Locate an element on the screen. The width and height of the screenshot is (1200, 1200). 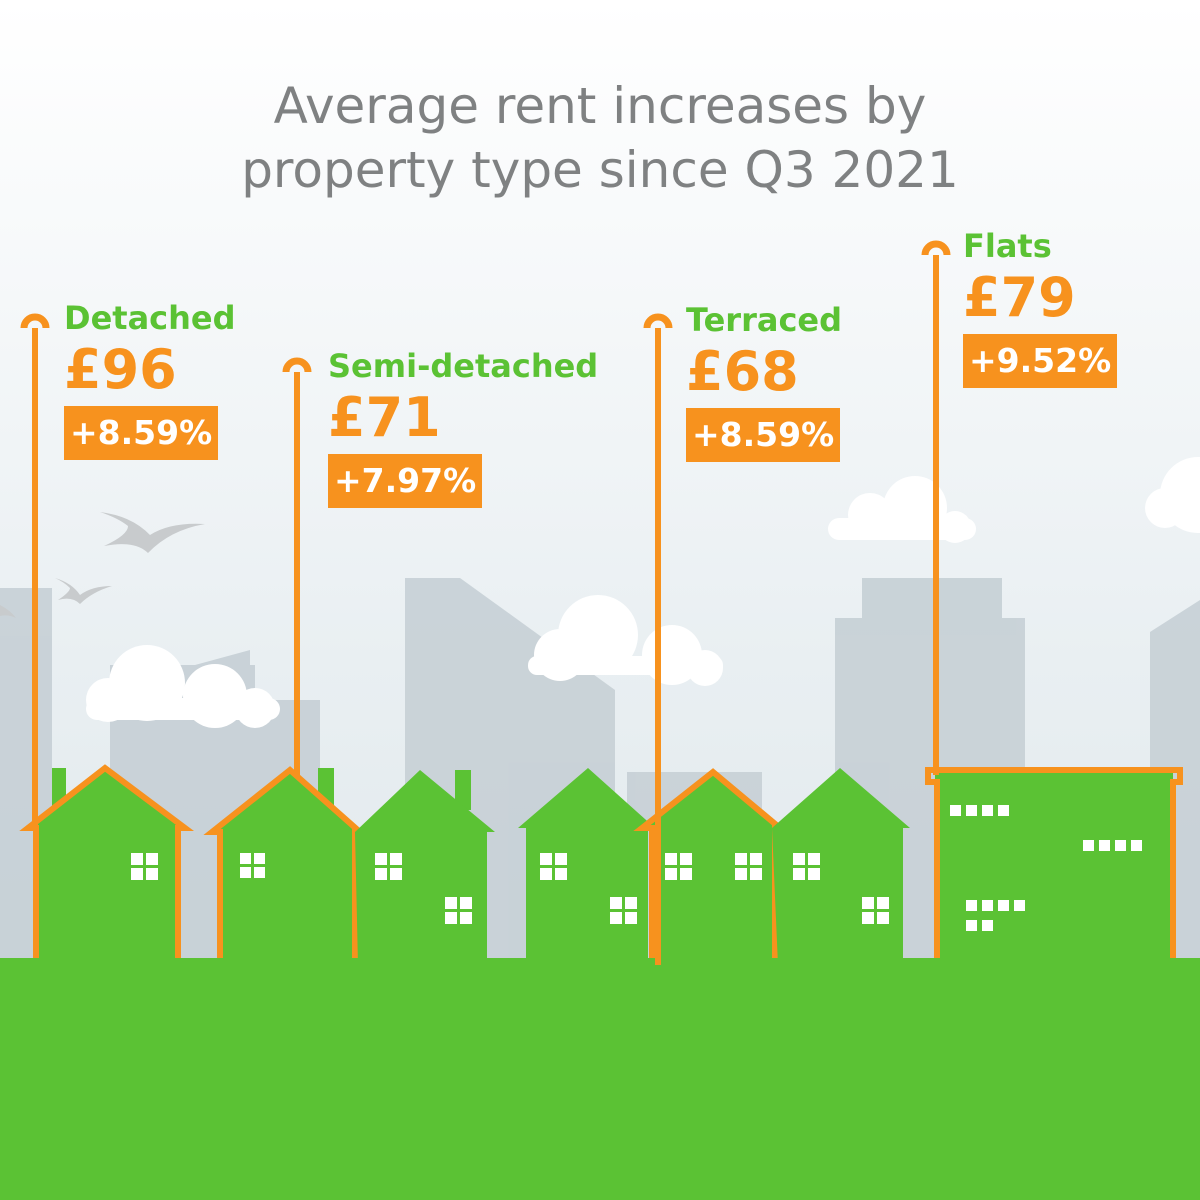
pin-terraced is located at coordinates (658, 639).